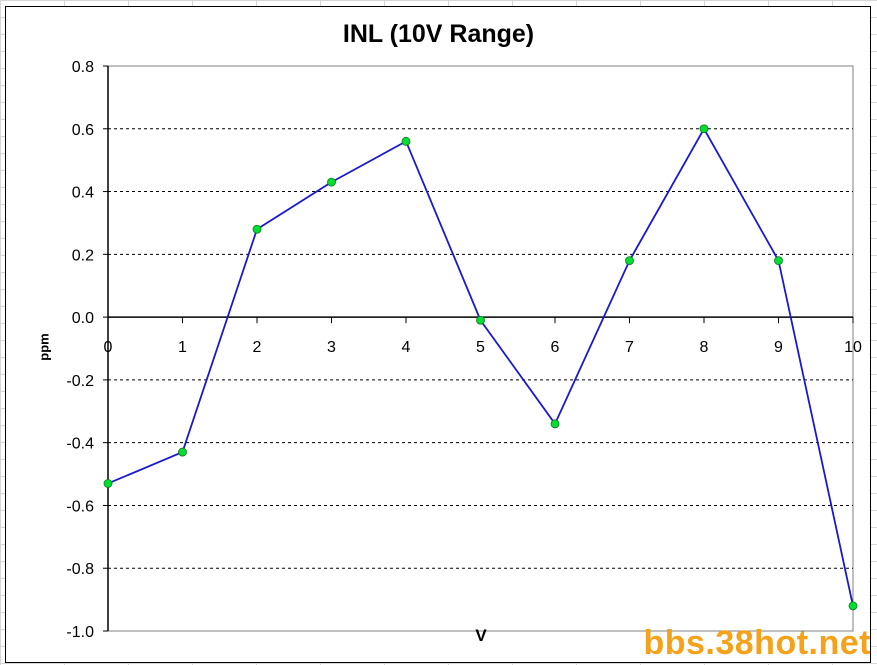 Image resolution: width=877 pixels, height=665 pixels. What do you see at coordinates (80, 506) in the screenshot?
I see `y-tick-label: -0.6` at bounding box center [80, 506].